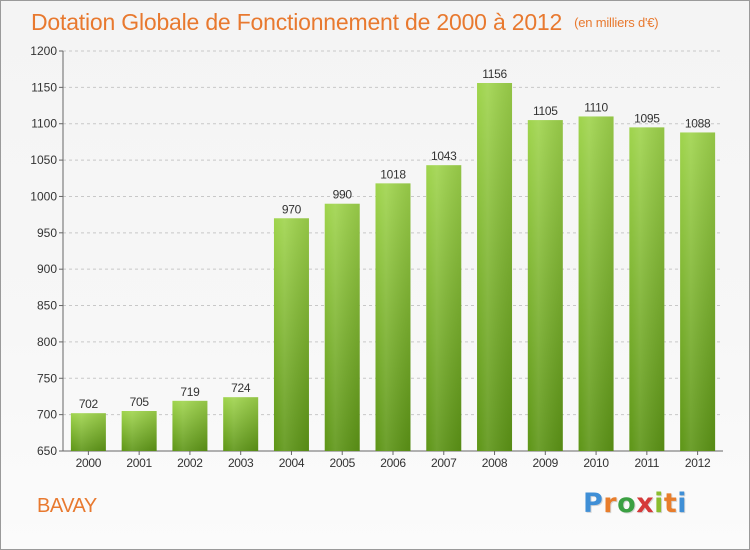 The width and height of the screenshot is (750, 550). Describe the element at coordinates (670, 503) in the screenshot. I see `logo-letter: t` at that location.